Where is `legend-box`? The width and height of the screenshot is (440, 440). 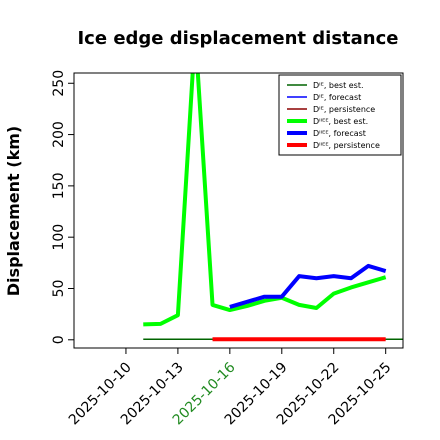 legend-box is located at coordinates (340, 115).